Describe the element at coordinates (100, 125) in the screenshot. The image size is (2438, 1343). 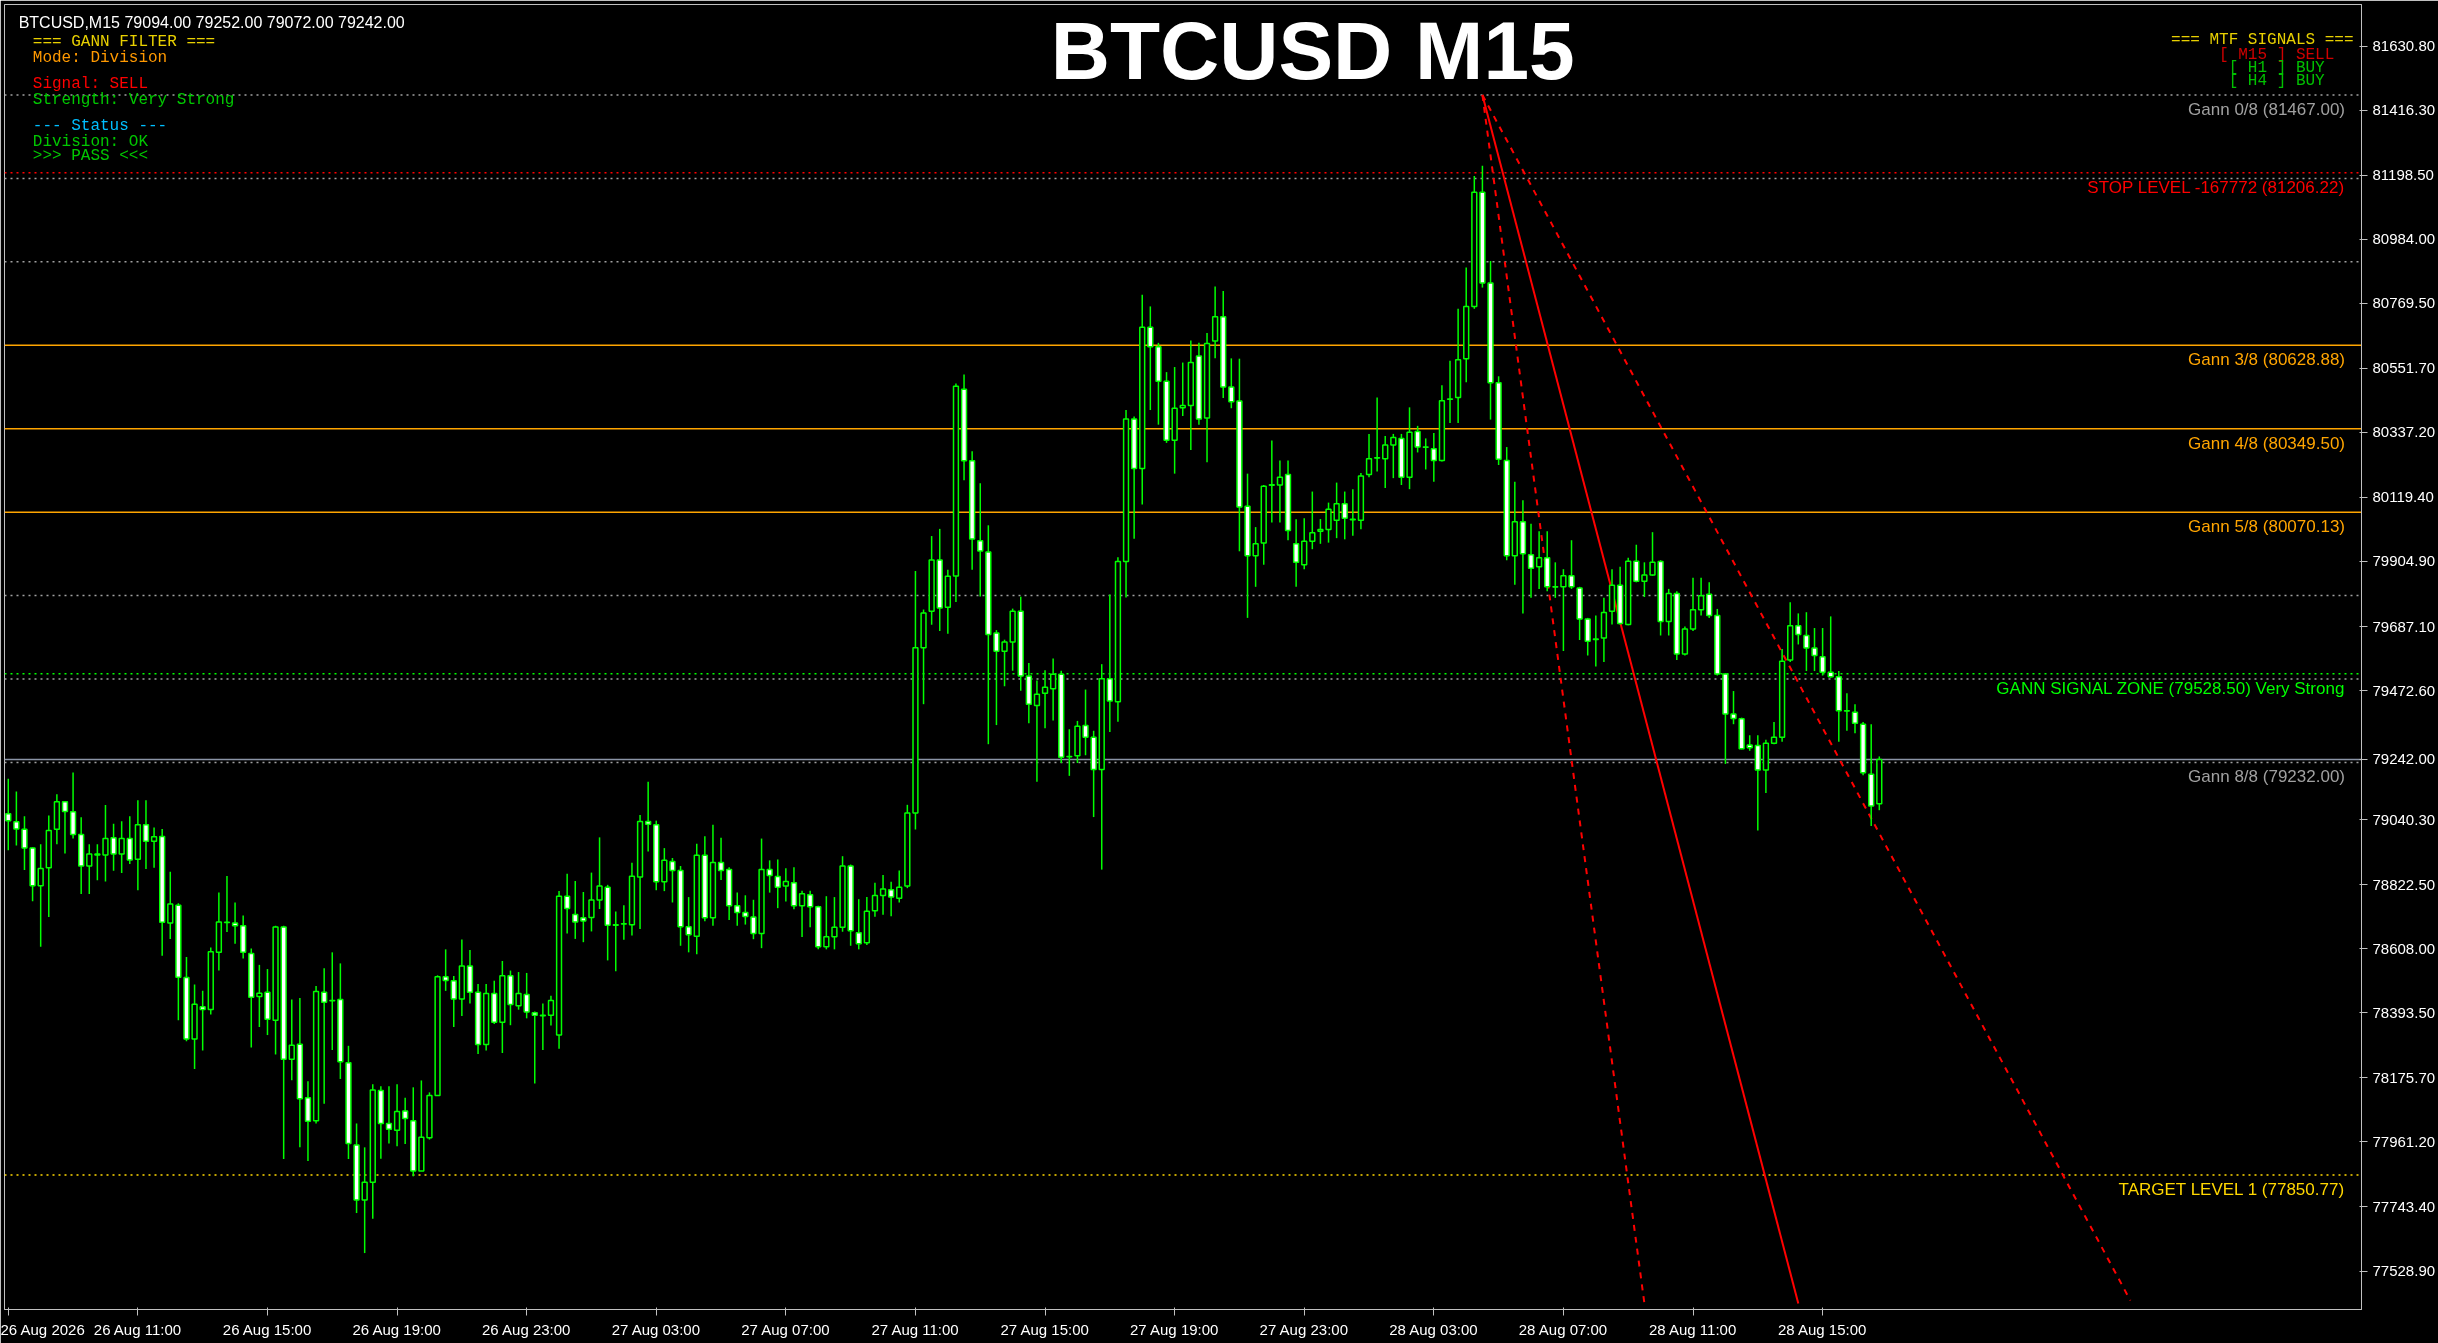
I see `annotation: --- Status ---` at that location.